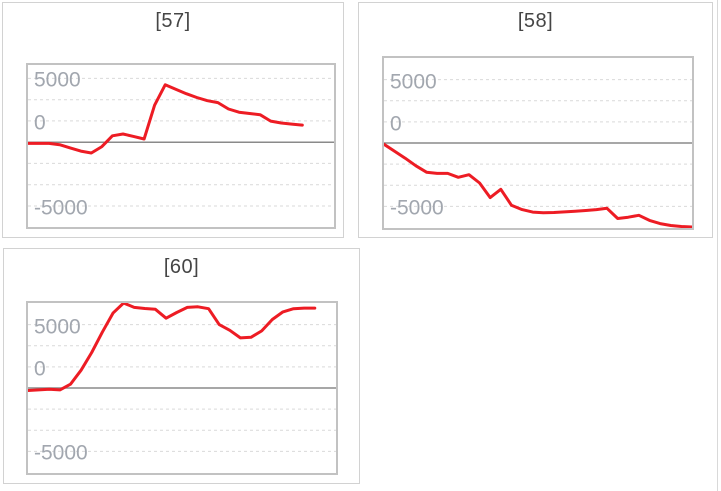 Image resolution: width=721 pixels, height=491 pixels. I want to click on chart-title-58: [58], so click(535, 21).